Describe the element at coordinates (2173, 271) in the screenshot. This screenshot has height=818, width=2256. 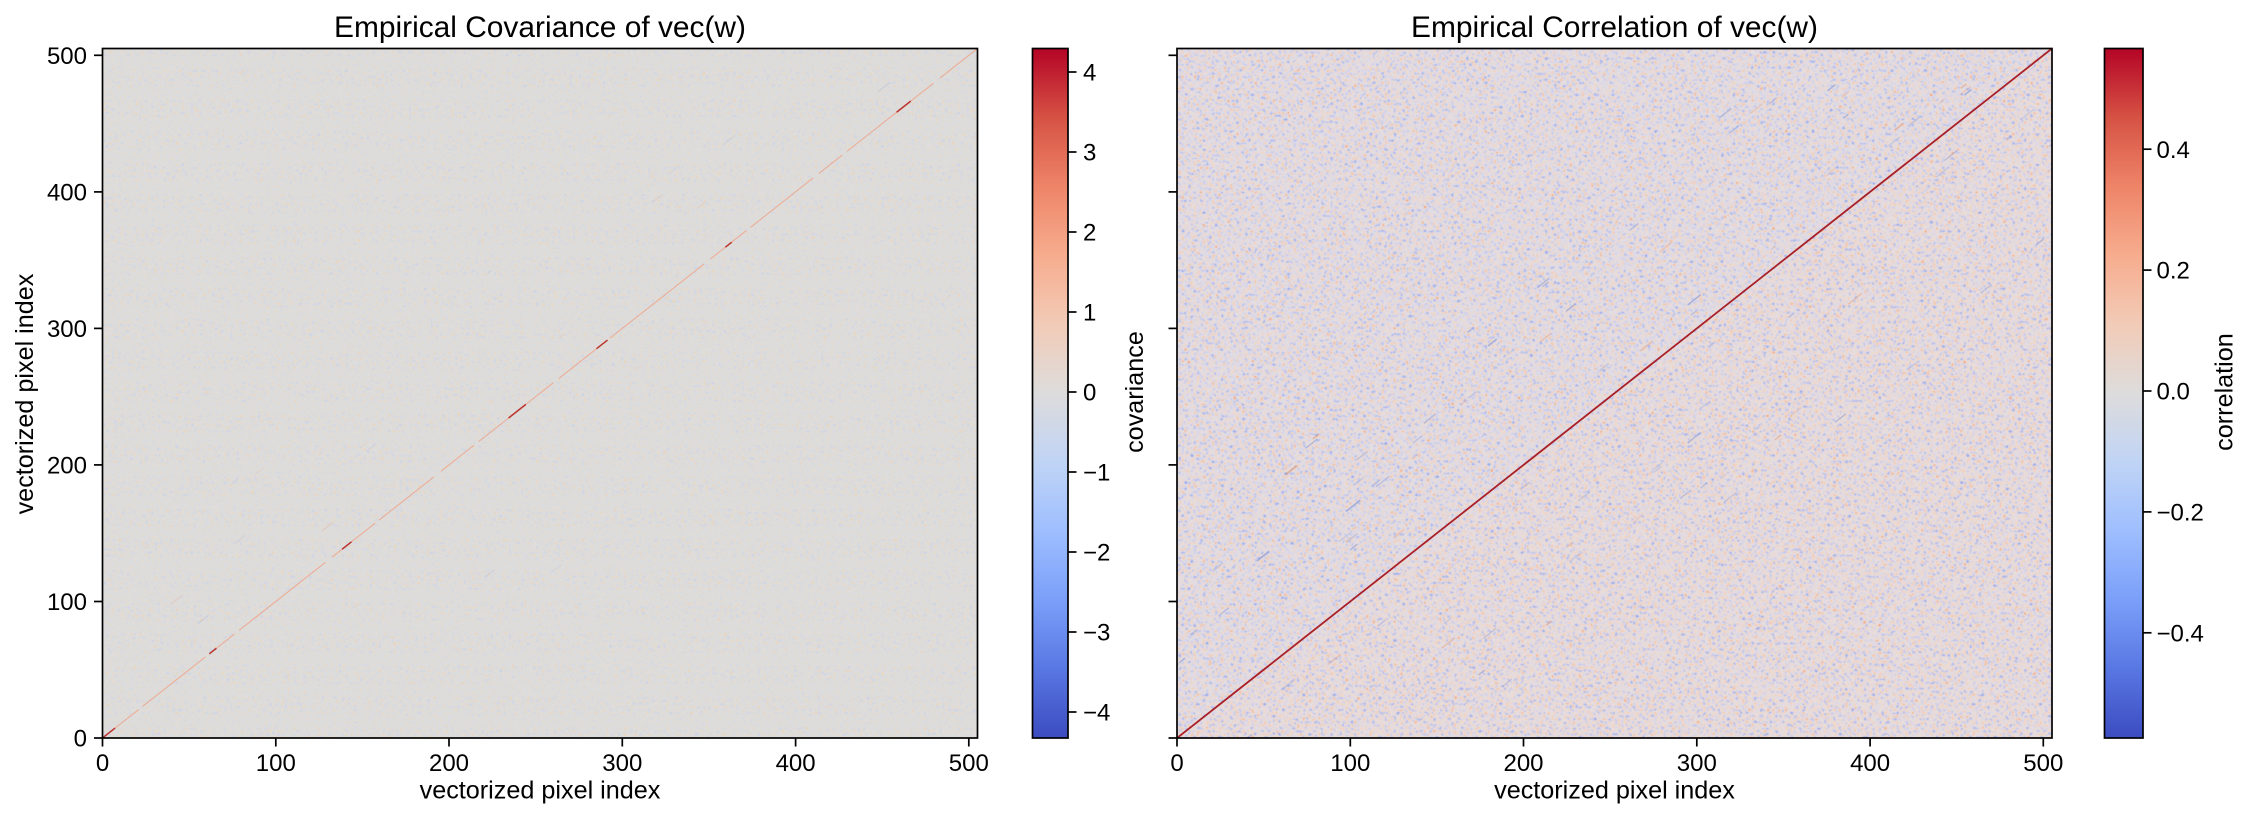
I see `svg-text: 0.2` at that location.